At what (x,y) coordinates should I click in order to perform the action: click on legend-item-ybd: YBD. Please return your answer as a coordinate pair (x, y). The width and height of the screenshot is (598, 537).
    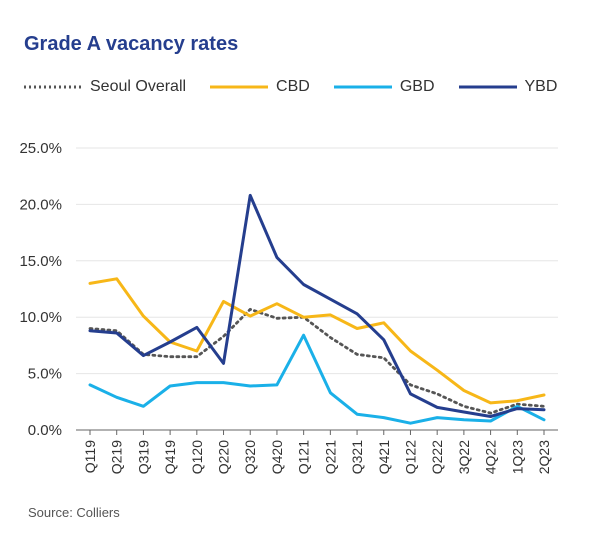
    Looking at the image, I should click on (507, 87).